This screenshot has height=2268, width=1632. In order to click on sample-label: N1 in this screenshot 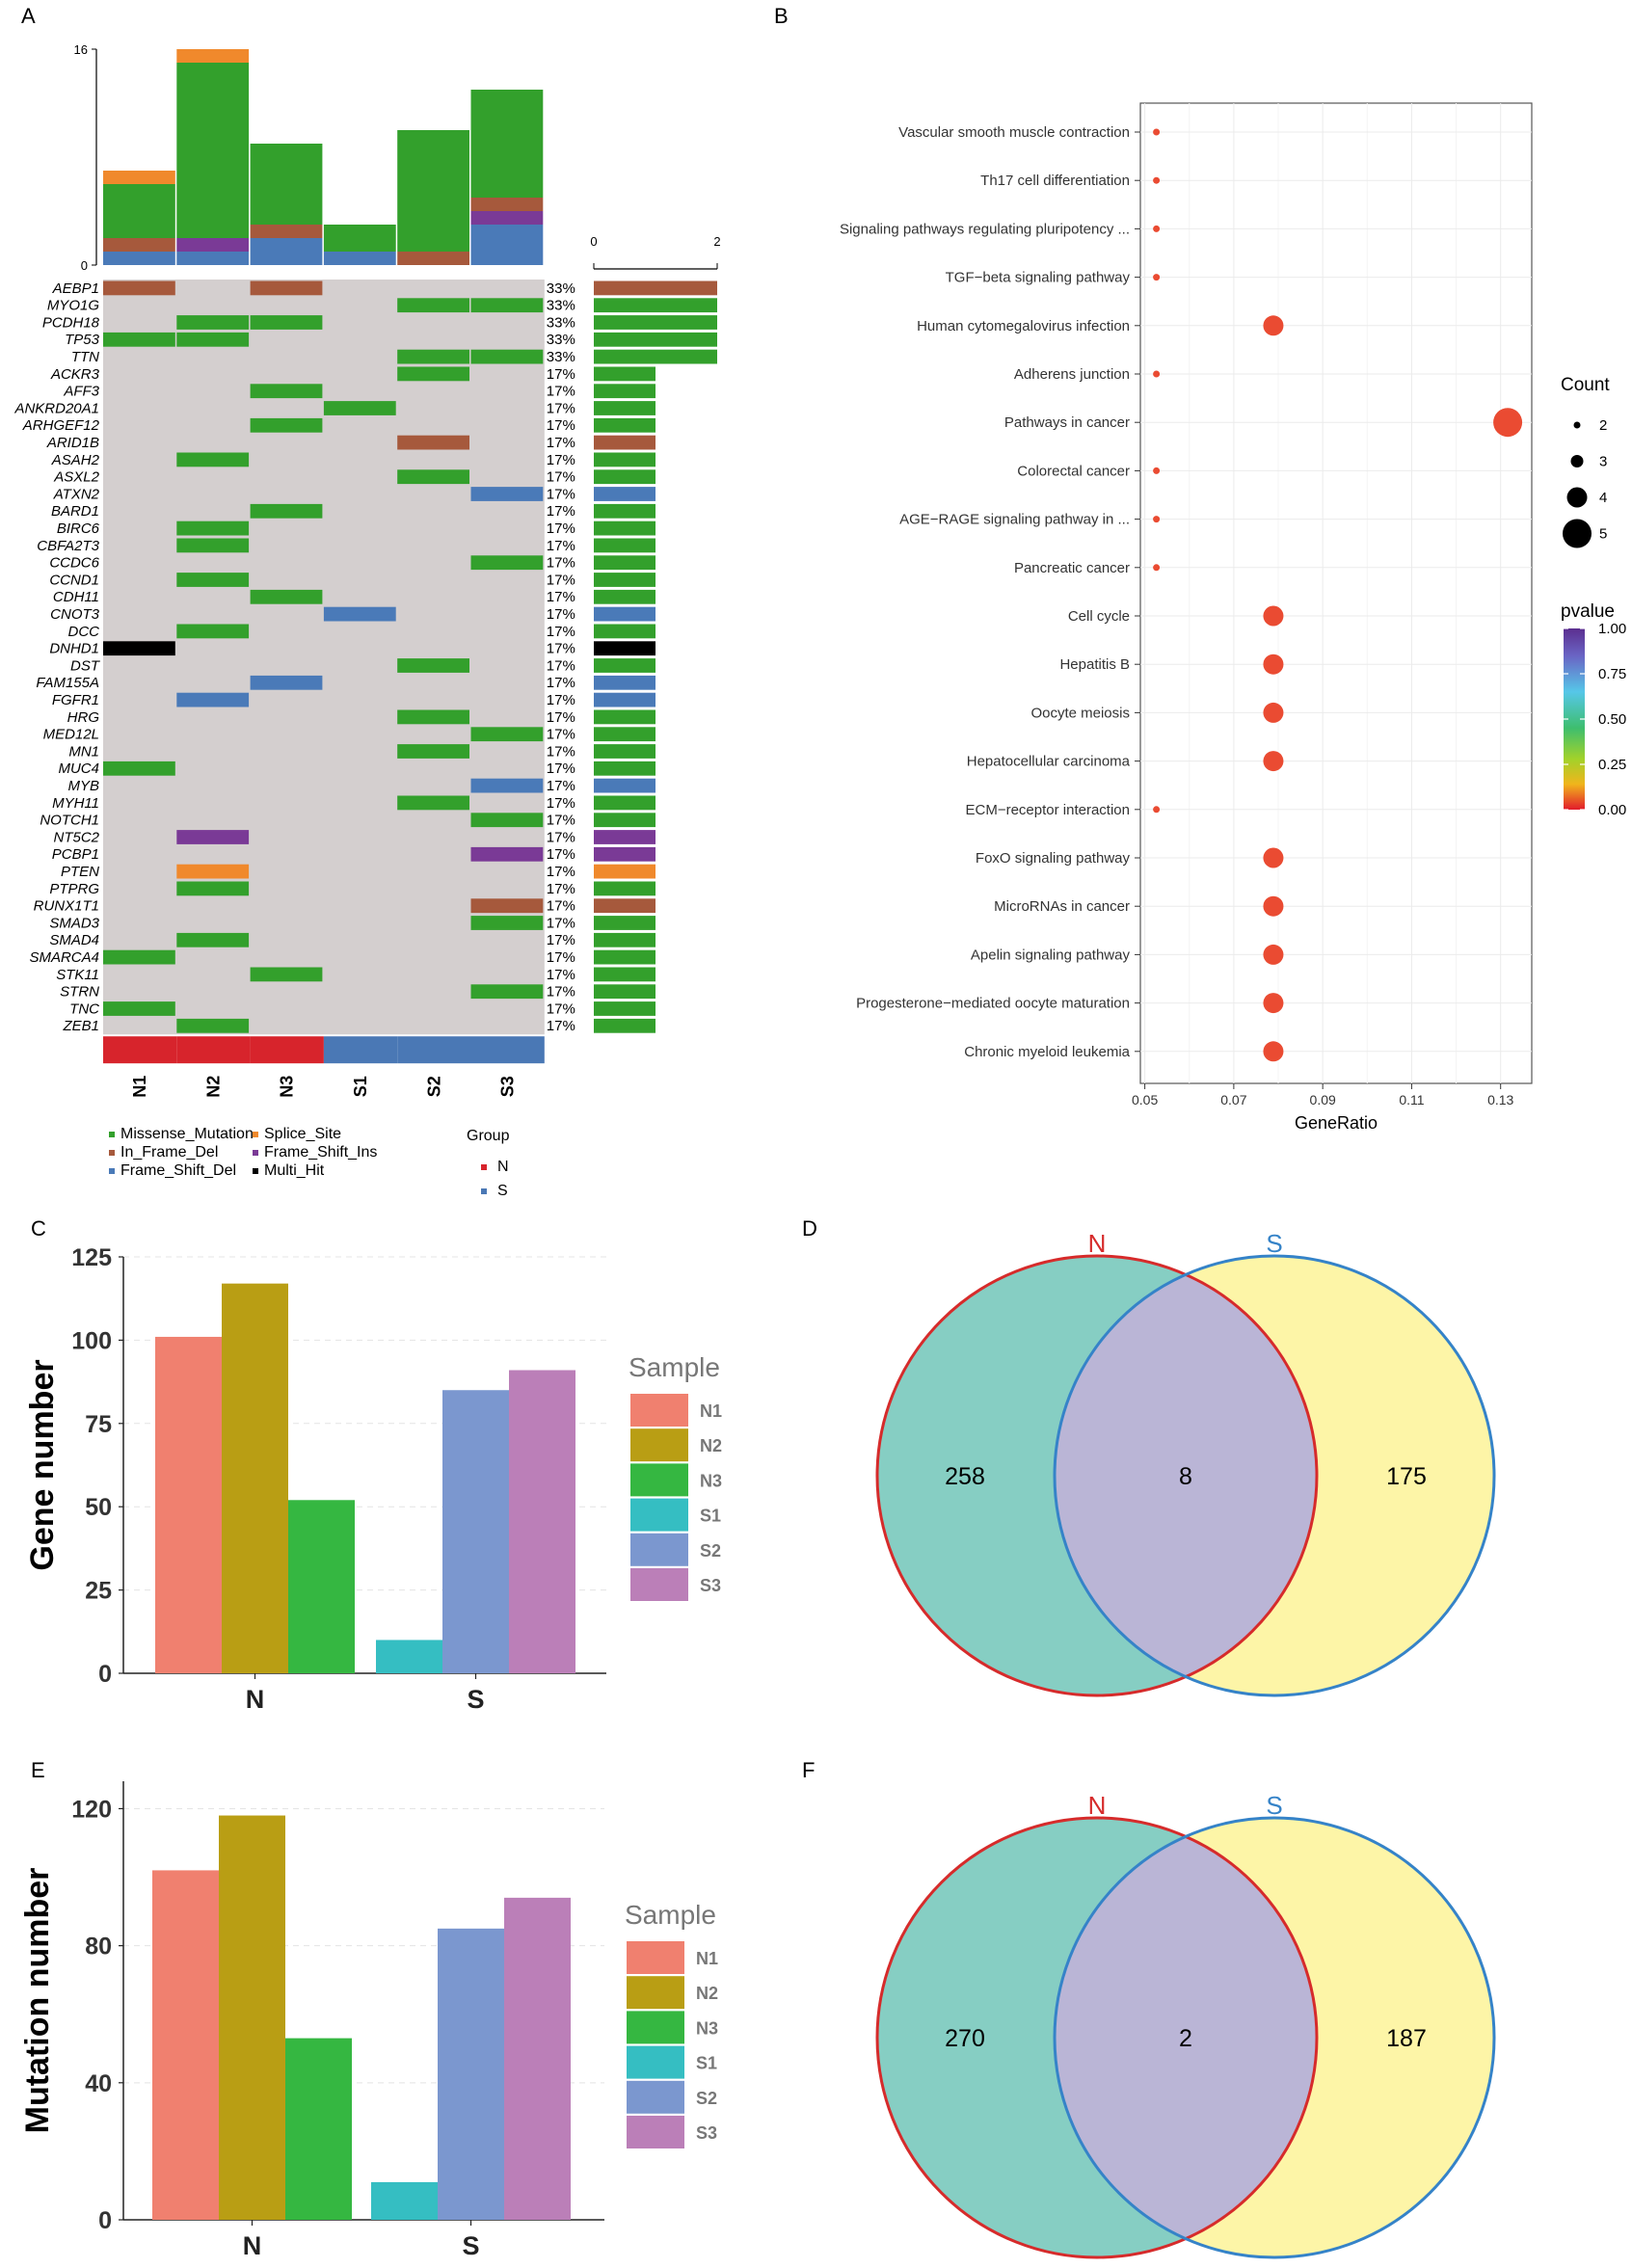, I will do `click(139, 1087)`.